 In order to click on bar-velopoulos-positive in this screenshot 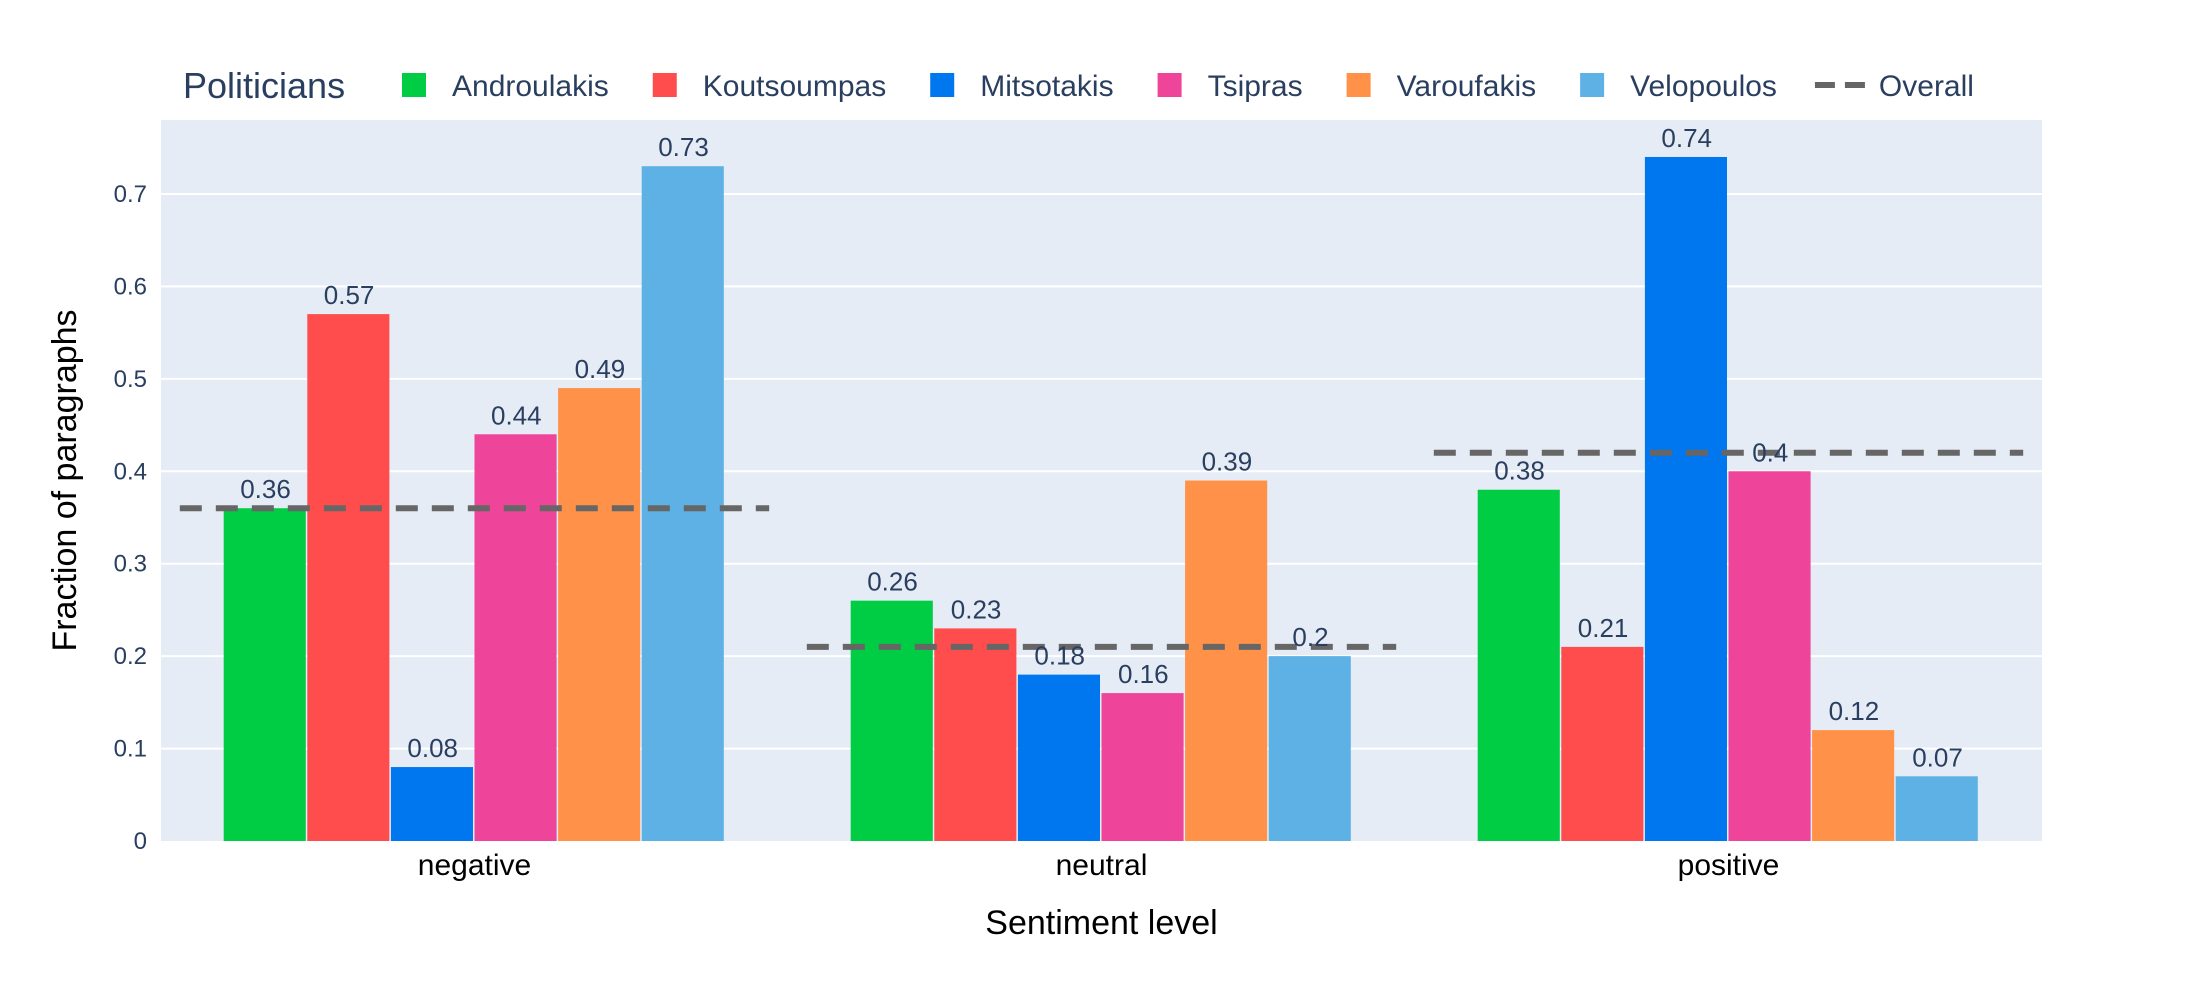, I will do `click(1936, 808)`.